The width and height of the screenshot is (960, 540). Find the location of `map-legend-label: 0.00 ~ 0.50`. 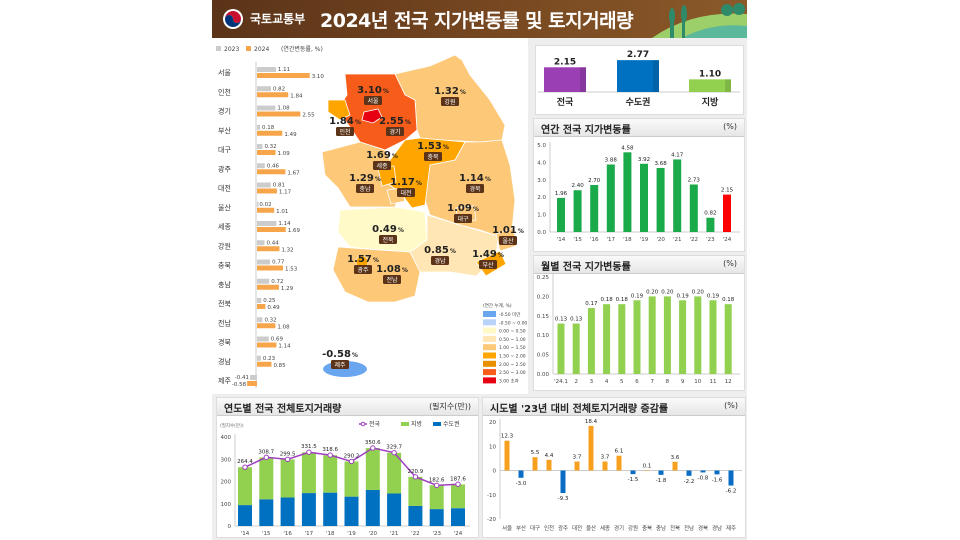

map-legend-label: 0.00 ~ 0.50 is located at coordinates (512, 332).